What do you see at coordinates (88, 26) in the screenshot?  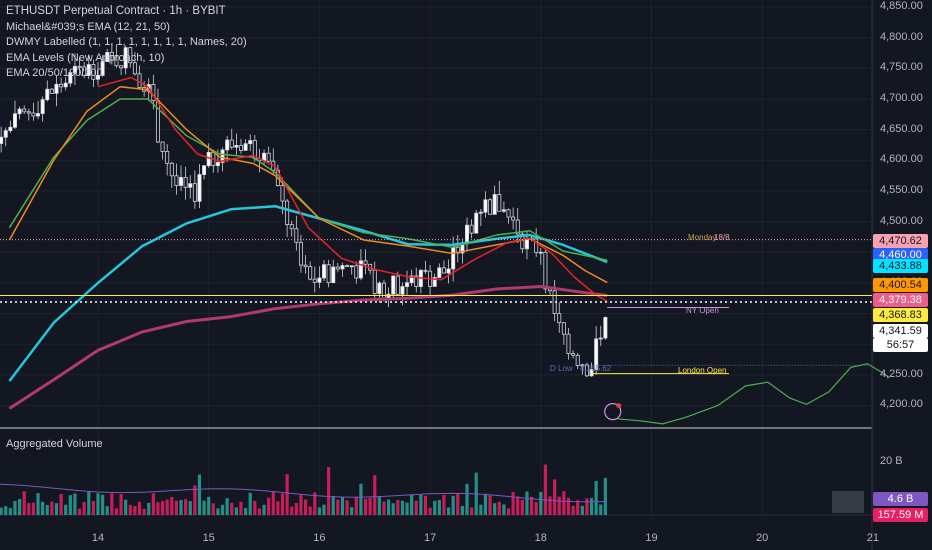 I see `indicator-michaels-ema: Michael&#039;s EMA (12, 21, 50)` at bounding box center [88, 26].